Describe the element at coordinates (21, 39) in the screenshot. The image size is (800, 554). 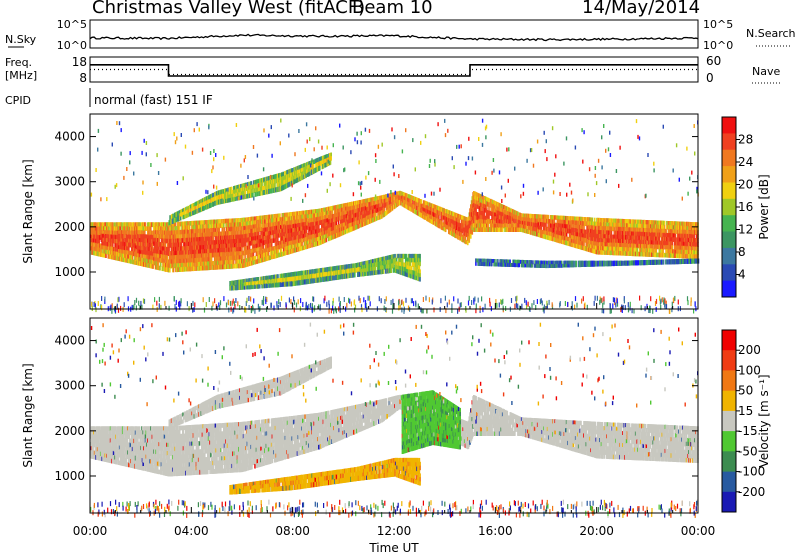
I see `noise-left-label: N.Sky` at that location.